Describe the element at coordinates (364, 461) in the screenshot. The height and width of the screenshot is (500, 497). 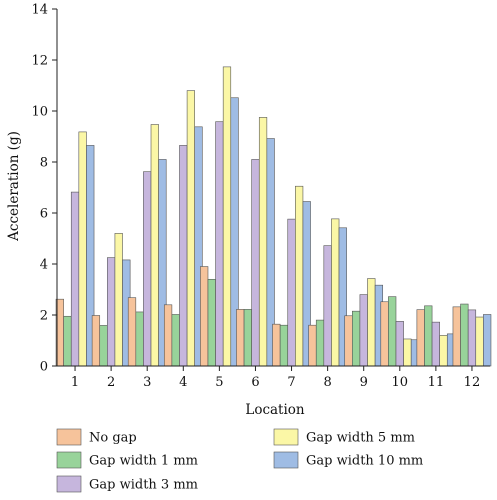
I see `legend-label: Gap width 10 mm` at that location.